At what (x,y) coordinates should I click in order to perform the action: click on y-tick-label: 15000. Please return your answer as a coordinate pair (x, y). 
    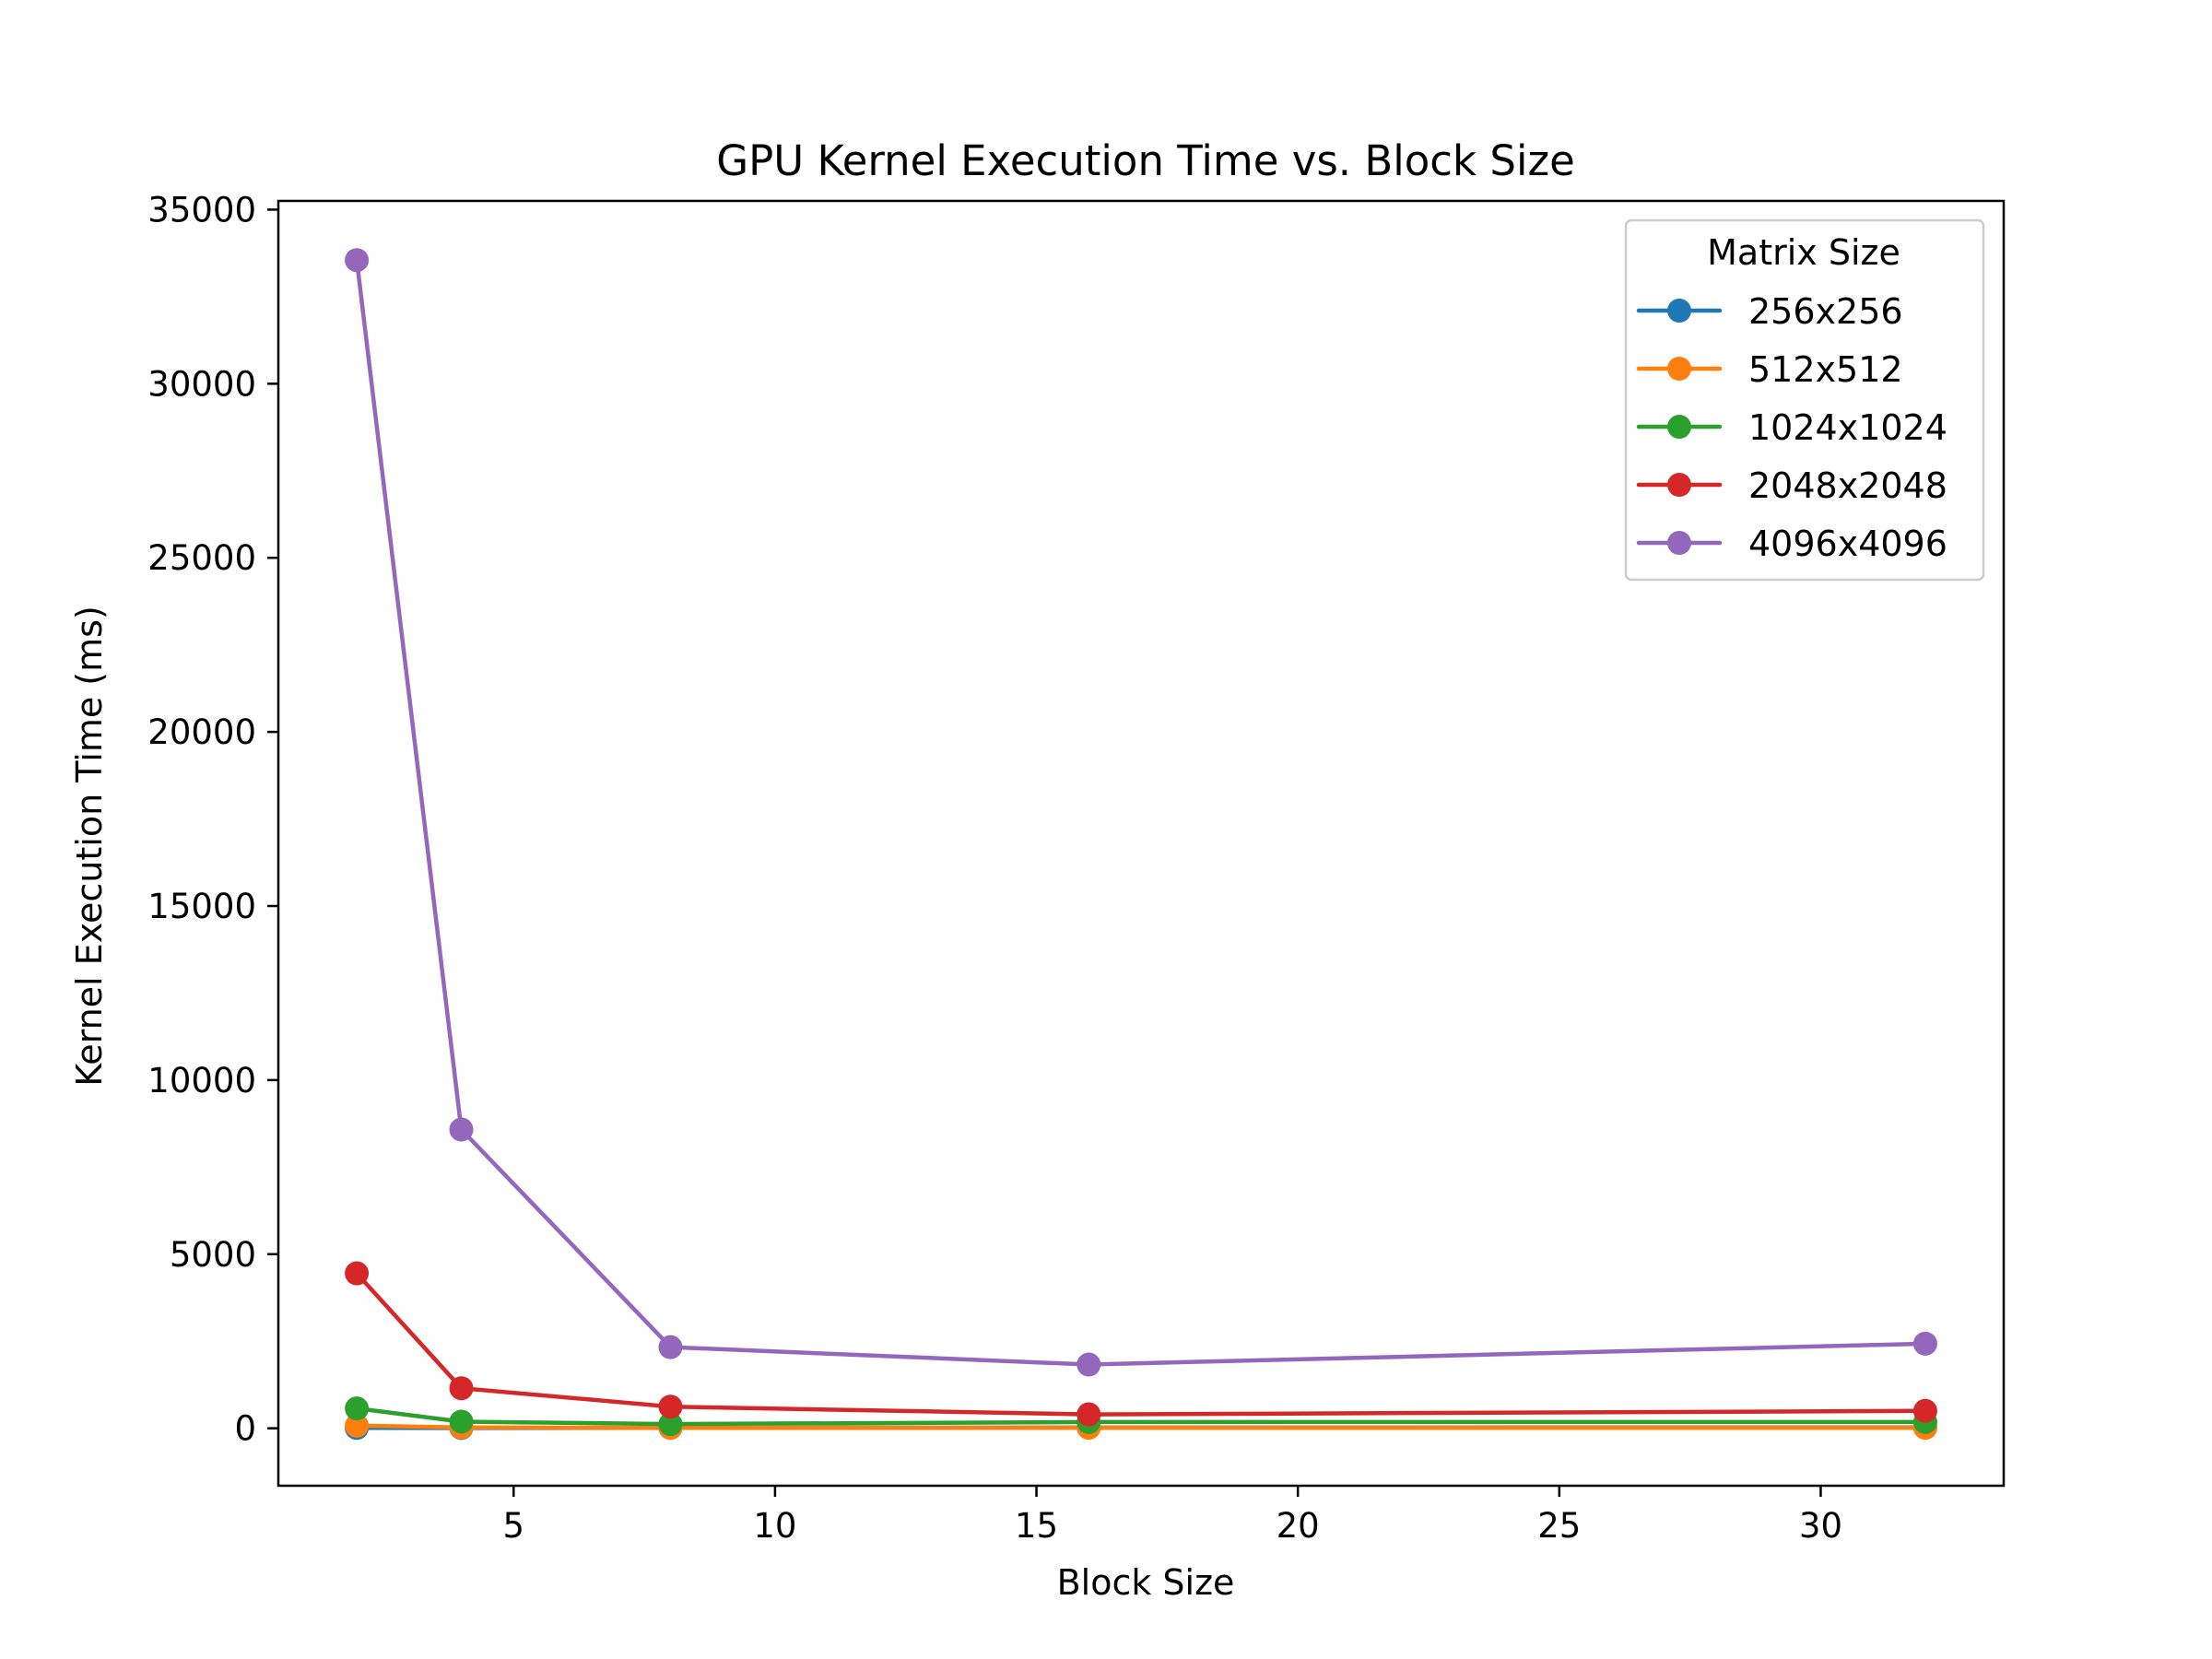
    Looking at the image, I should click on (201, 906).